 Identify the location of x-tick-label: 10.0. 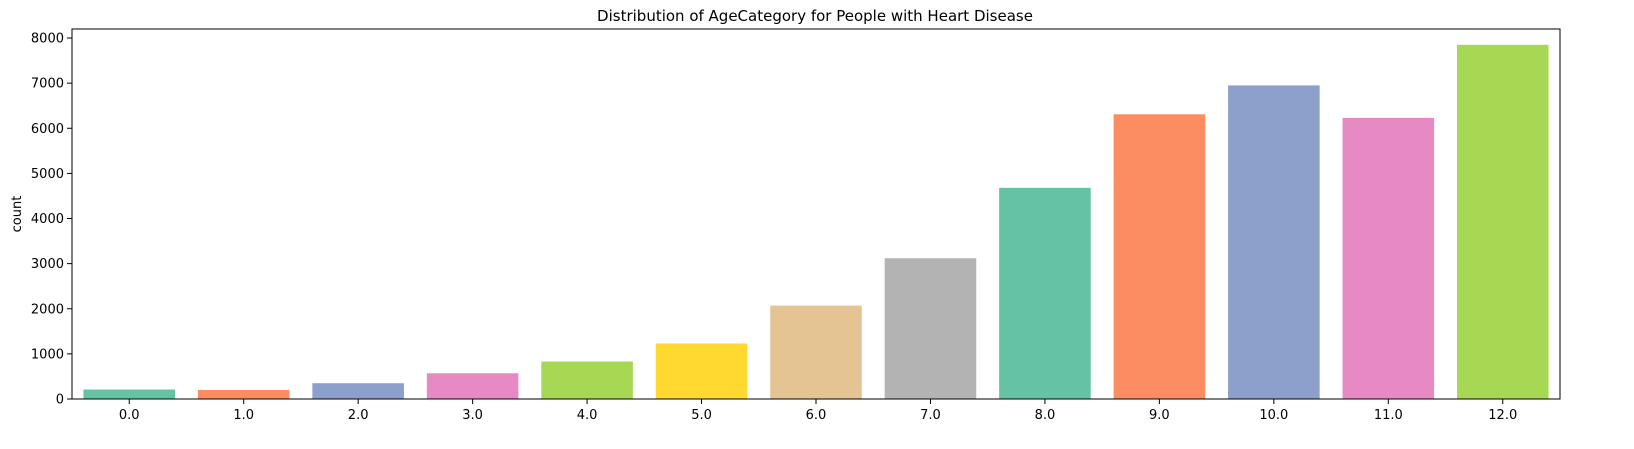
(1273, 415).